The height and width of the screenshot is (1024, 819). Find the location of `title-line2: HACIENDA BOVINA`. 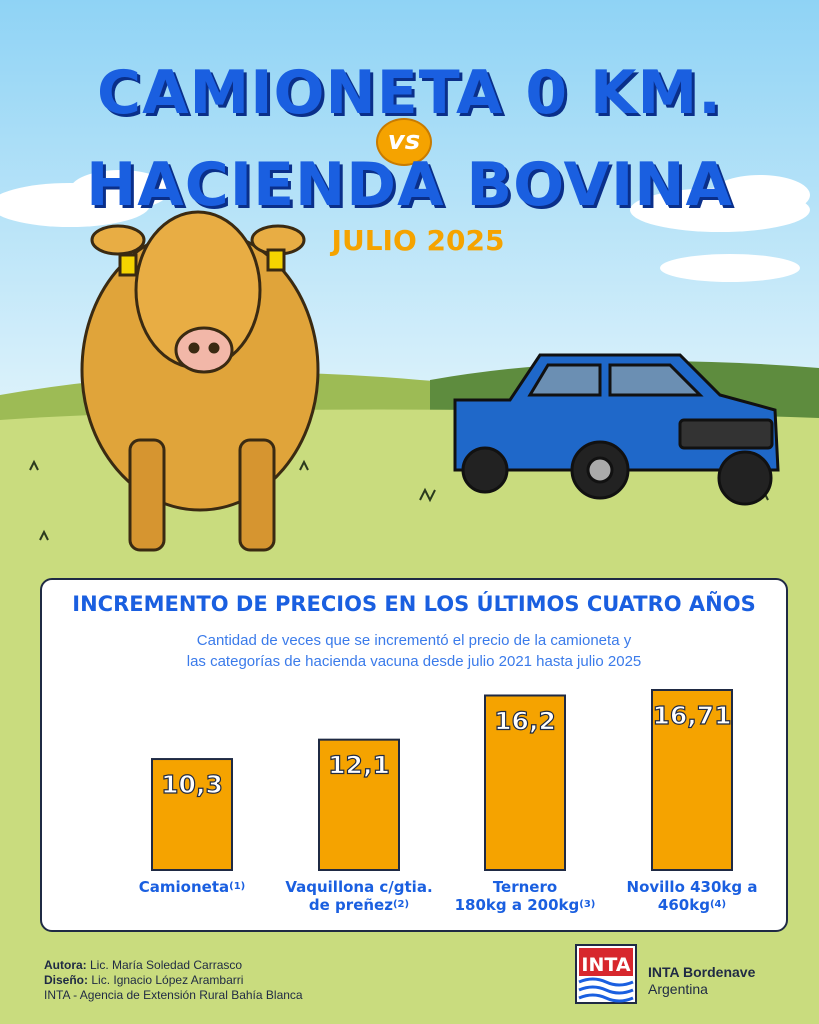

title-line2: HACIENDA BOVINA is located at coordinates (409, 185).